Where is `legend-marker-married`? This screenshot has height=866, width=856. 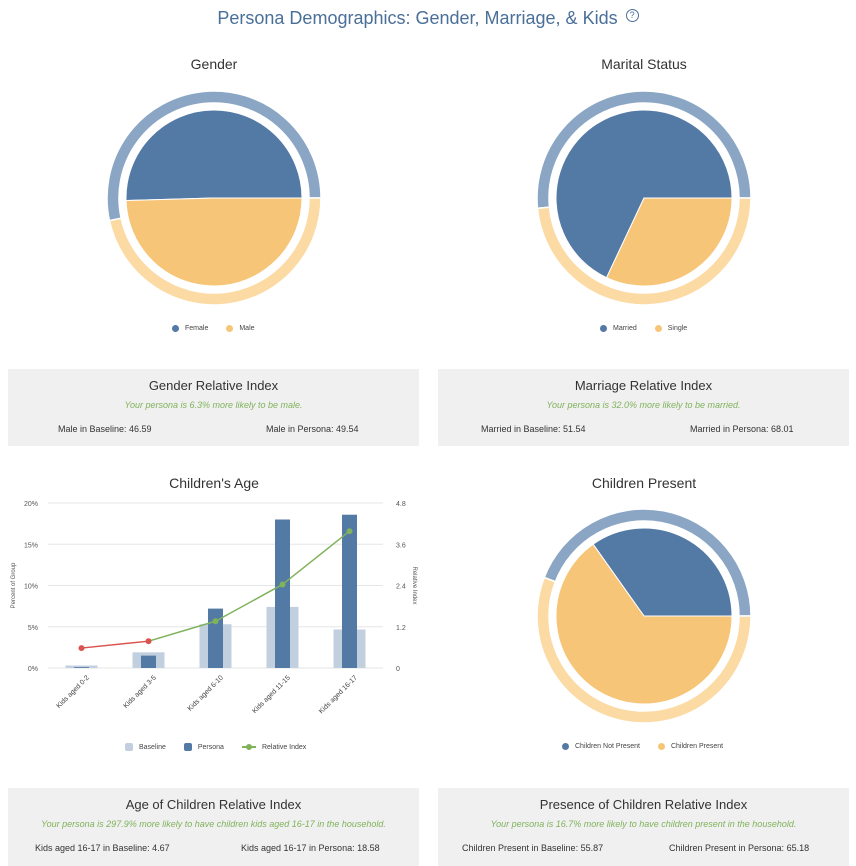
legend-marker-married is located at coordinates (603, 328).